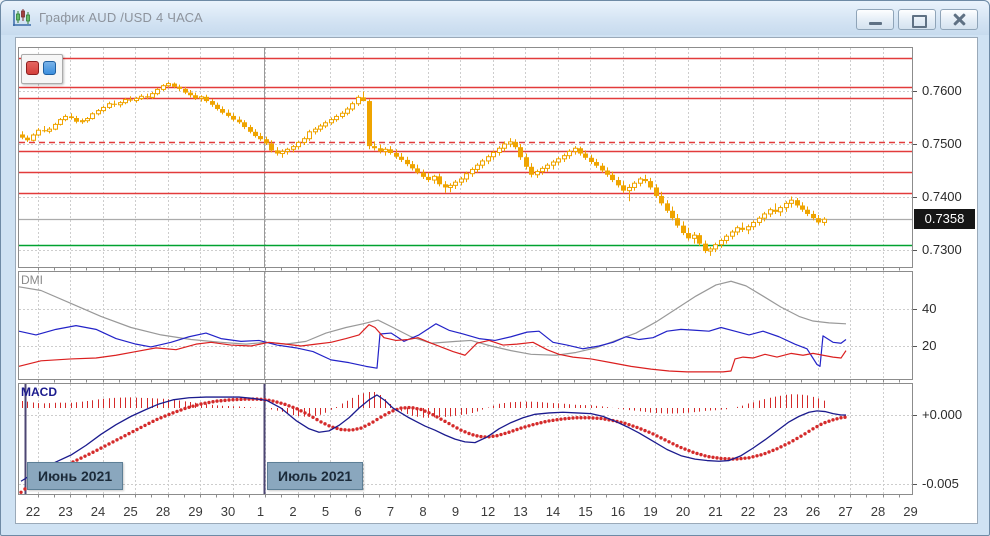  I want to click on x-axis-label: 19, so click(650, 511).